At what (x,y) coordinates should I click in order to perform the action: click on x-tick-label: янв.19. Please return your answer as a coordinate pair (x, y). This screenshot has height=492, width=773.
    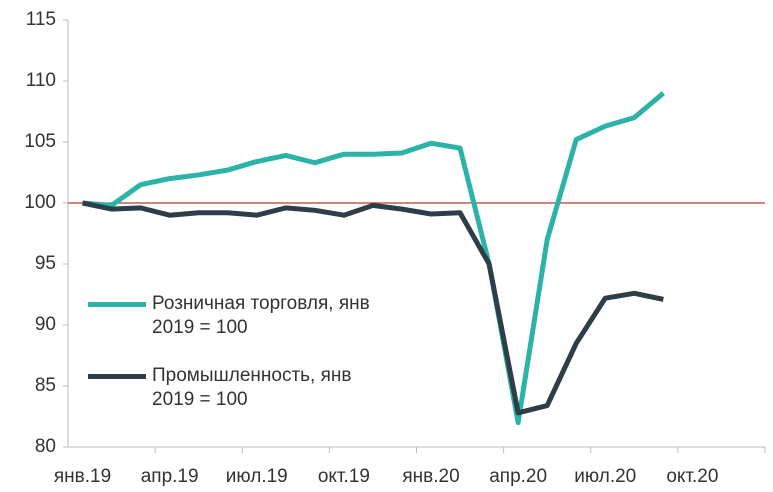
    Looking at the image, I should click on (82, 476).